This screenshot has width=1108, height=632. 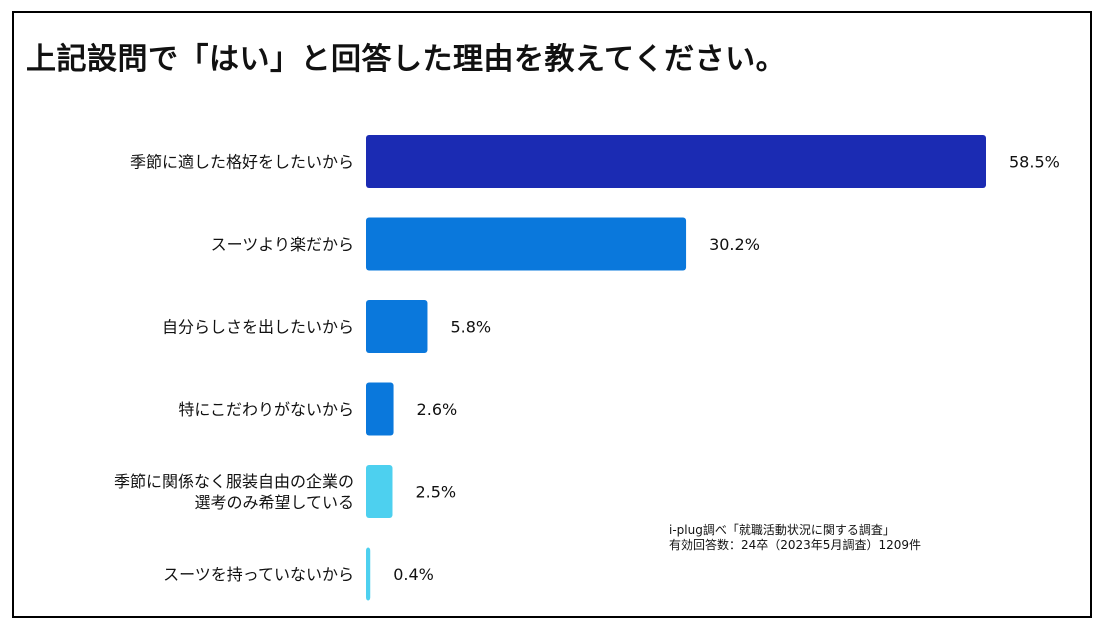 What do you see at coordinates (413, 574) in the screenshot?
I see `value-label-6: 0.4%` at bounding box center [413, 574].